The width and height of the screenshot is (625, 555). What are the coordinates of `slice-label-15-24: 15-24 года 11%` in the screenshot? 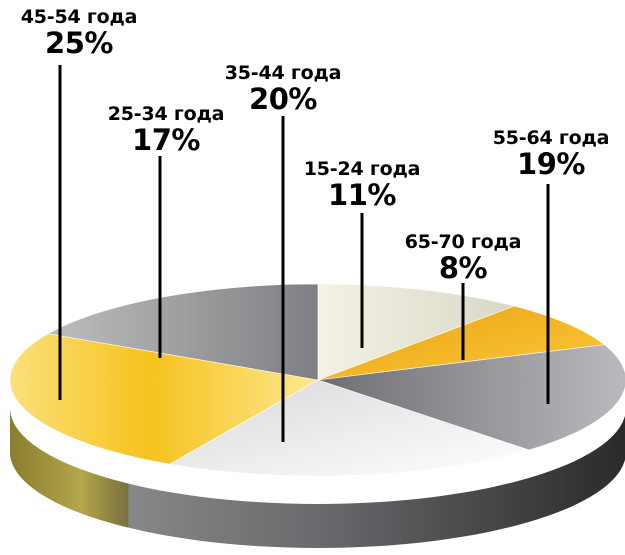 It's located at (362, 185).